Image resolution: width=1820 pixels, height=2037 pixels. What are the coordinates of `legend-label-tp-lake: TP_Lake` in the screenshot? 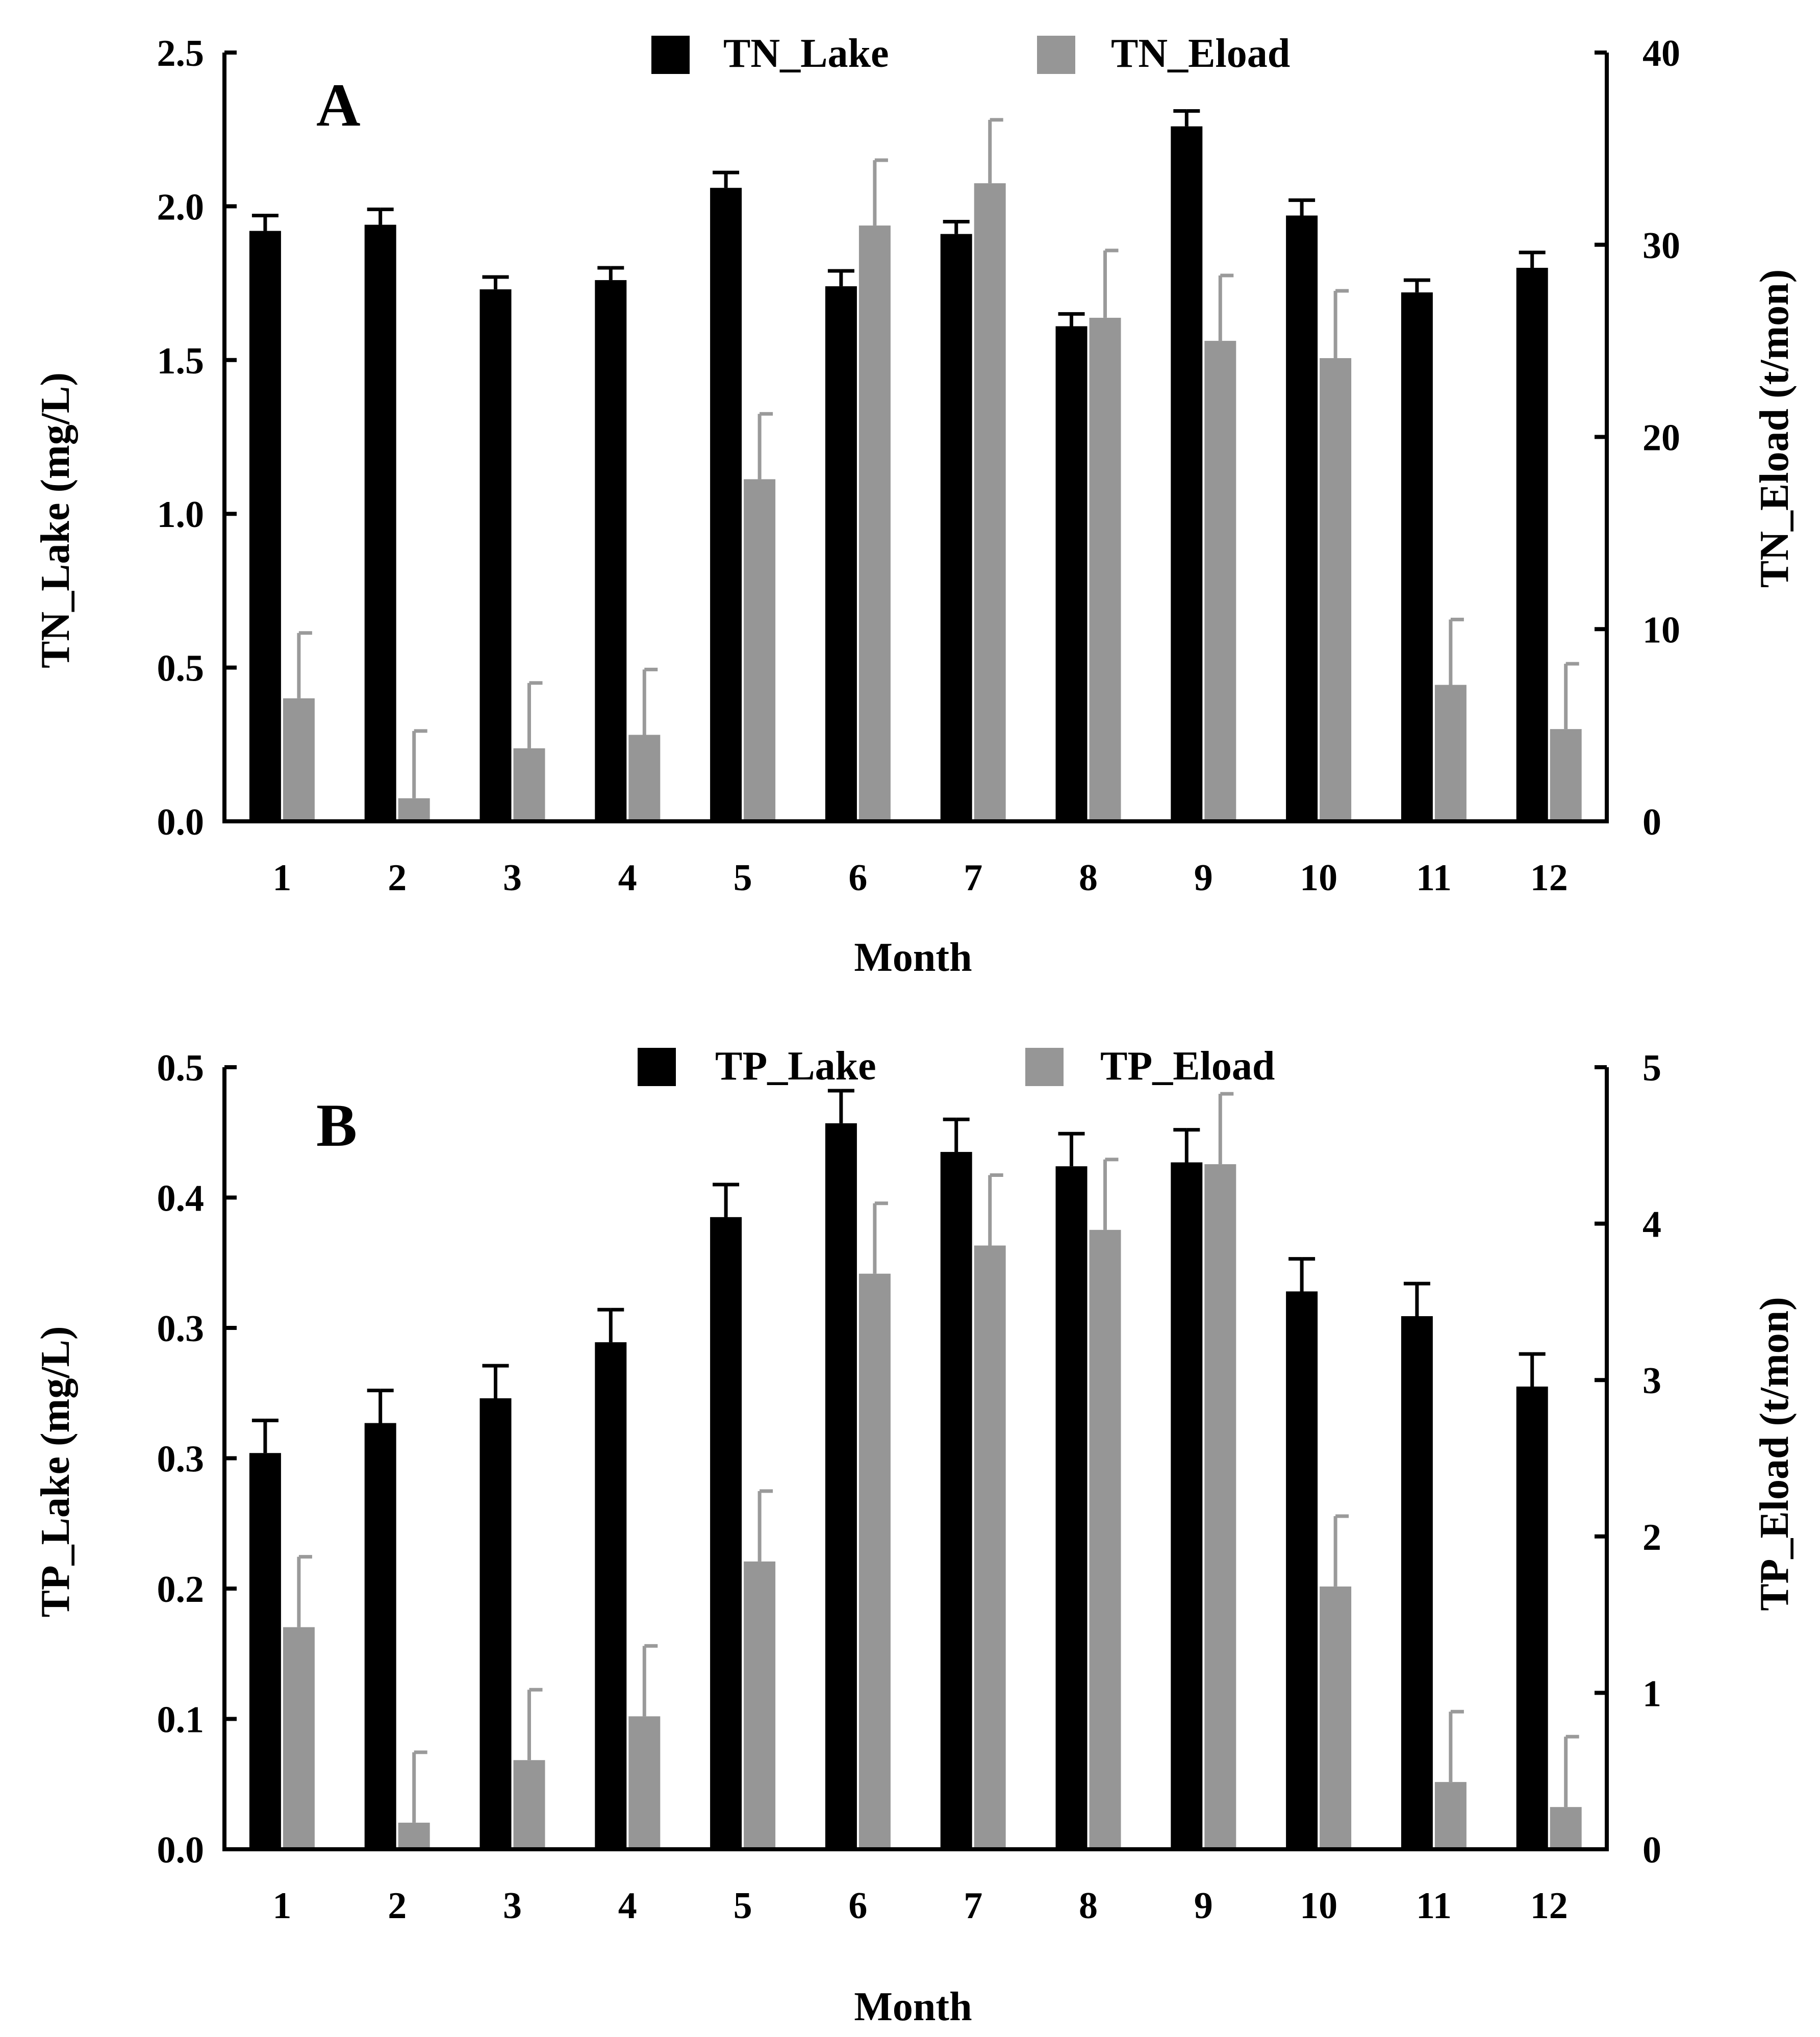 It's located at (795, 1066).